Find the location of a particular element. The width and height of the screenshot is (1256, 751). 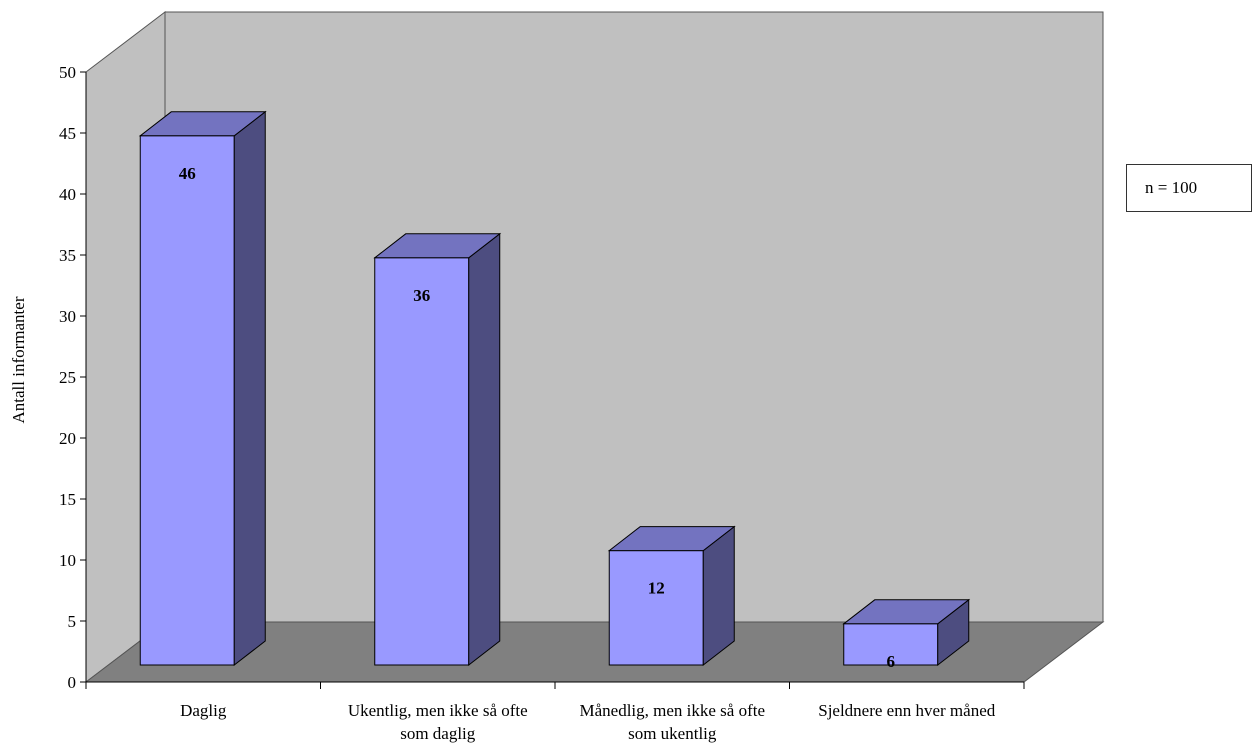

category-label: Månedlig, men ikke så ofte som ukentlig is located at coordinates (672, 722).